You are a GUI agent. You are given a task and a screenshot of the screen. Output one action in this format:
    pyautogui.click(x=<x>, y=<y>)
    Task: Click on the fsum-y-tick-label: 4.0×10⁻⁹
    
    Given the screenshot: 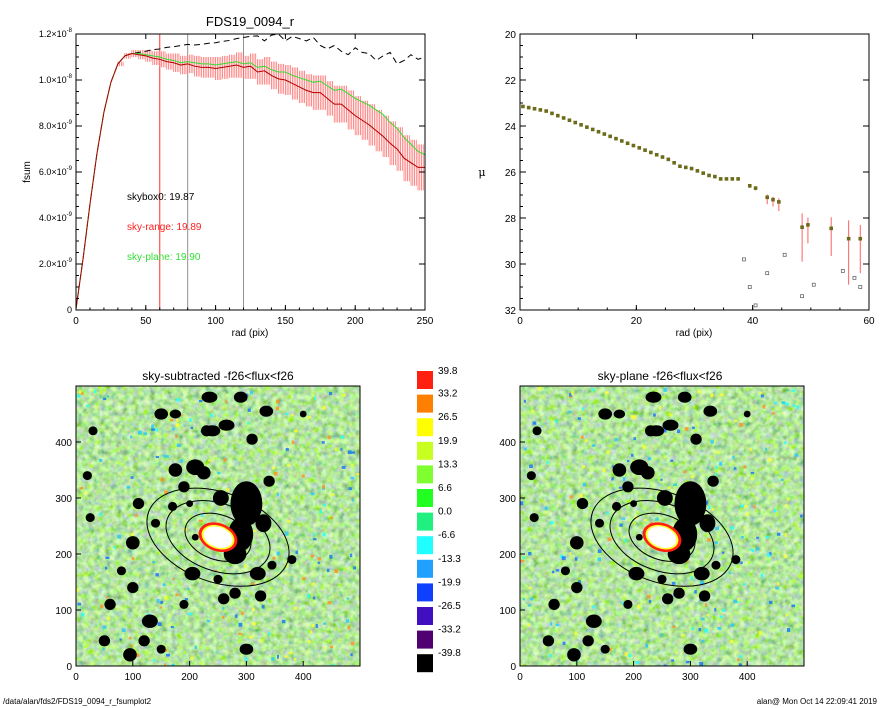 What is the action you would take?
    pyautogui.click(x=56, y=217)
    